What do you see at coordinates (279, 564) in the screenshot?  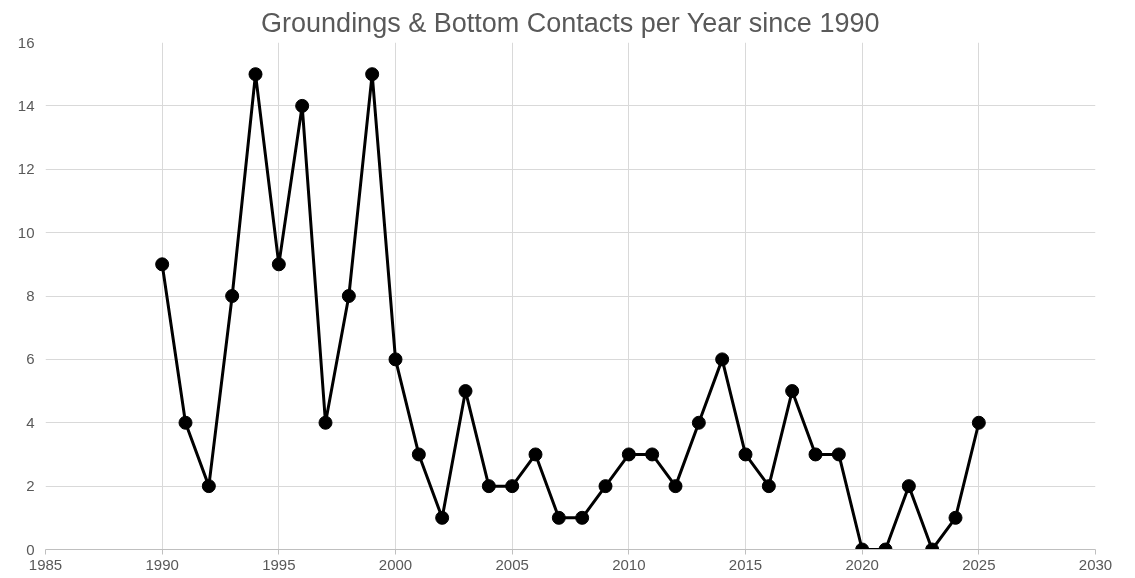 I see `x-tick-label: 1995` at bounding box center [279, 564].